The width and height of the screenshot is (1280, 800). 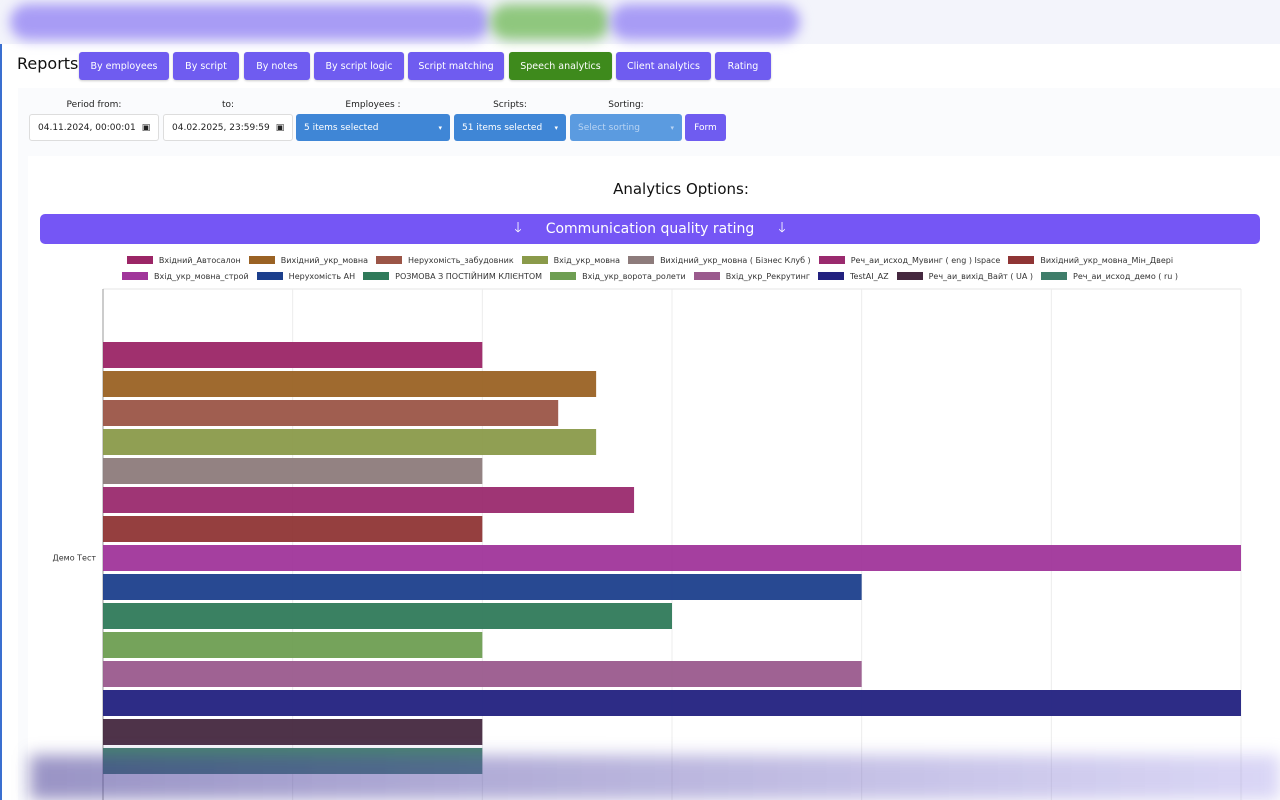 I want to click on field-label: Scripts:, so click(x=510, y=105).